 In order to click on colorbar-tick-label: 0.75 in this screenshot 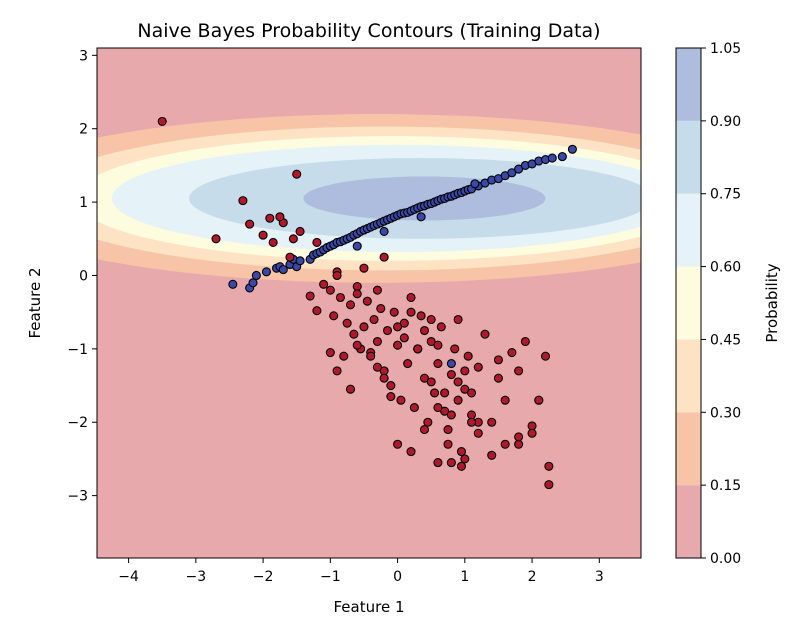, I will do `click(725, 195)`.